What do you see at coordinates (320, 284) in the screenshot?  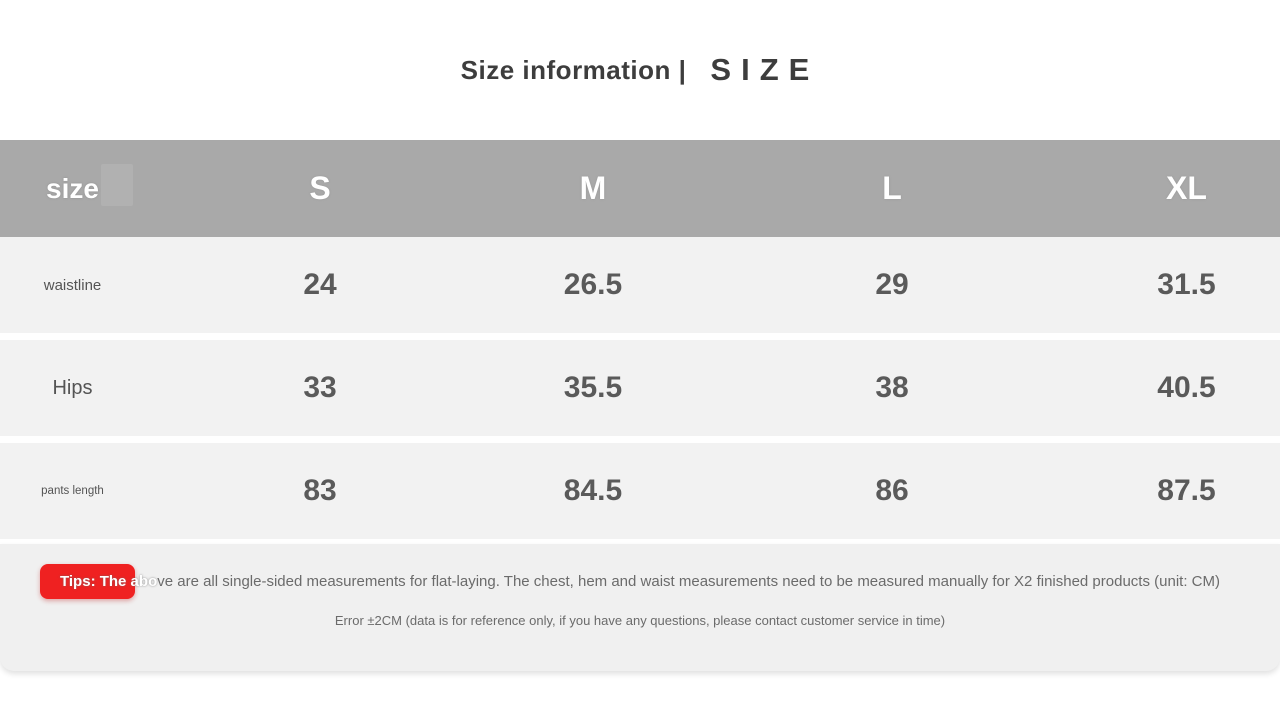 I see `cell-waistline-s: 24` at bounding box center [320, 284].